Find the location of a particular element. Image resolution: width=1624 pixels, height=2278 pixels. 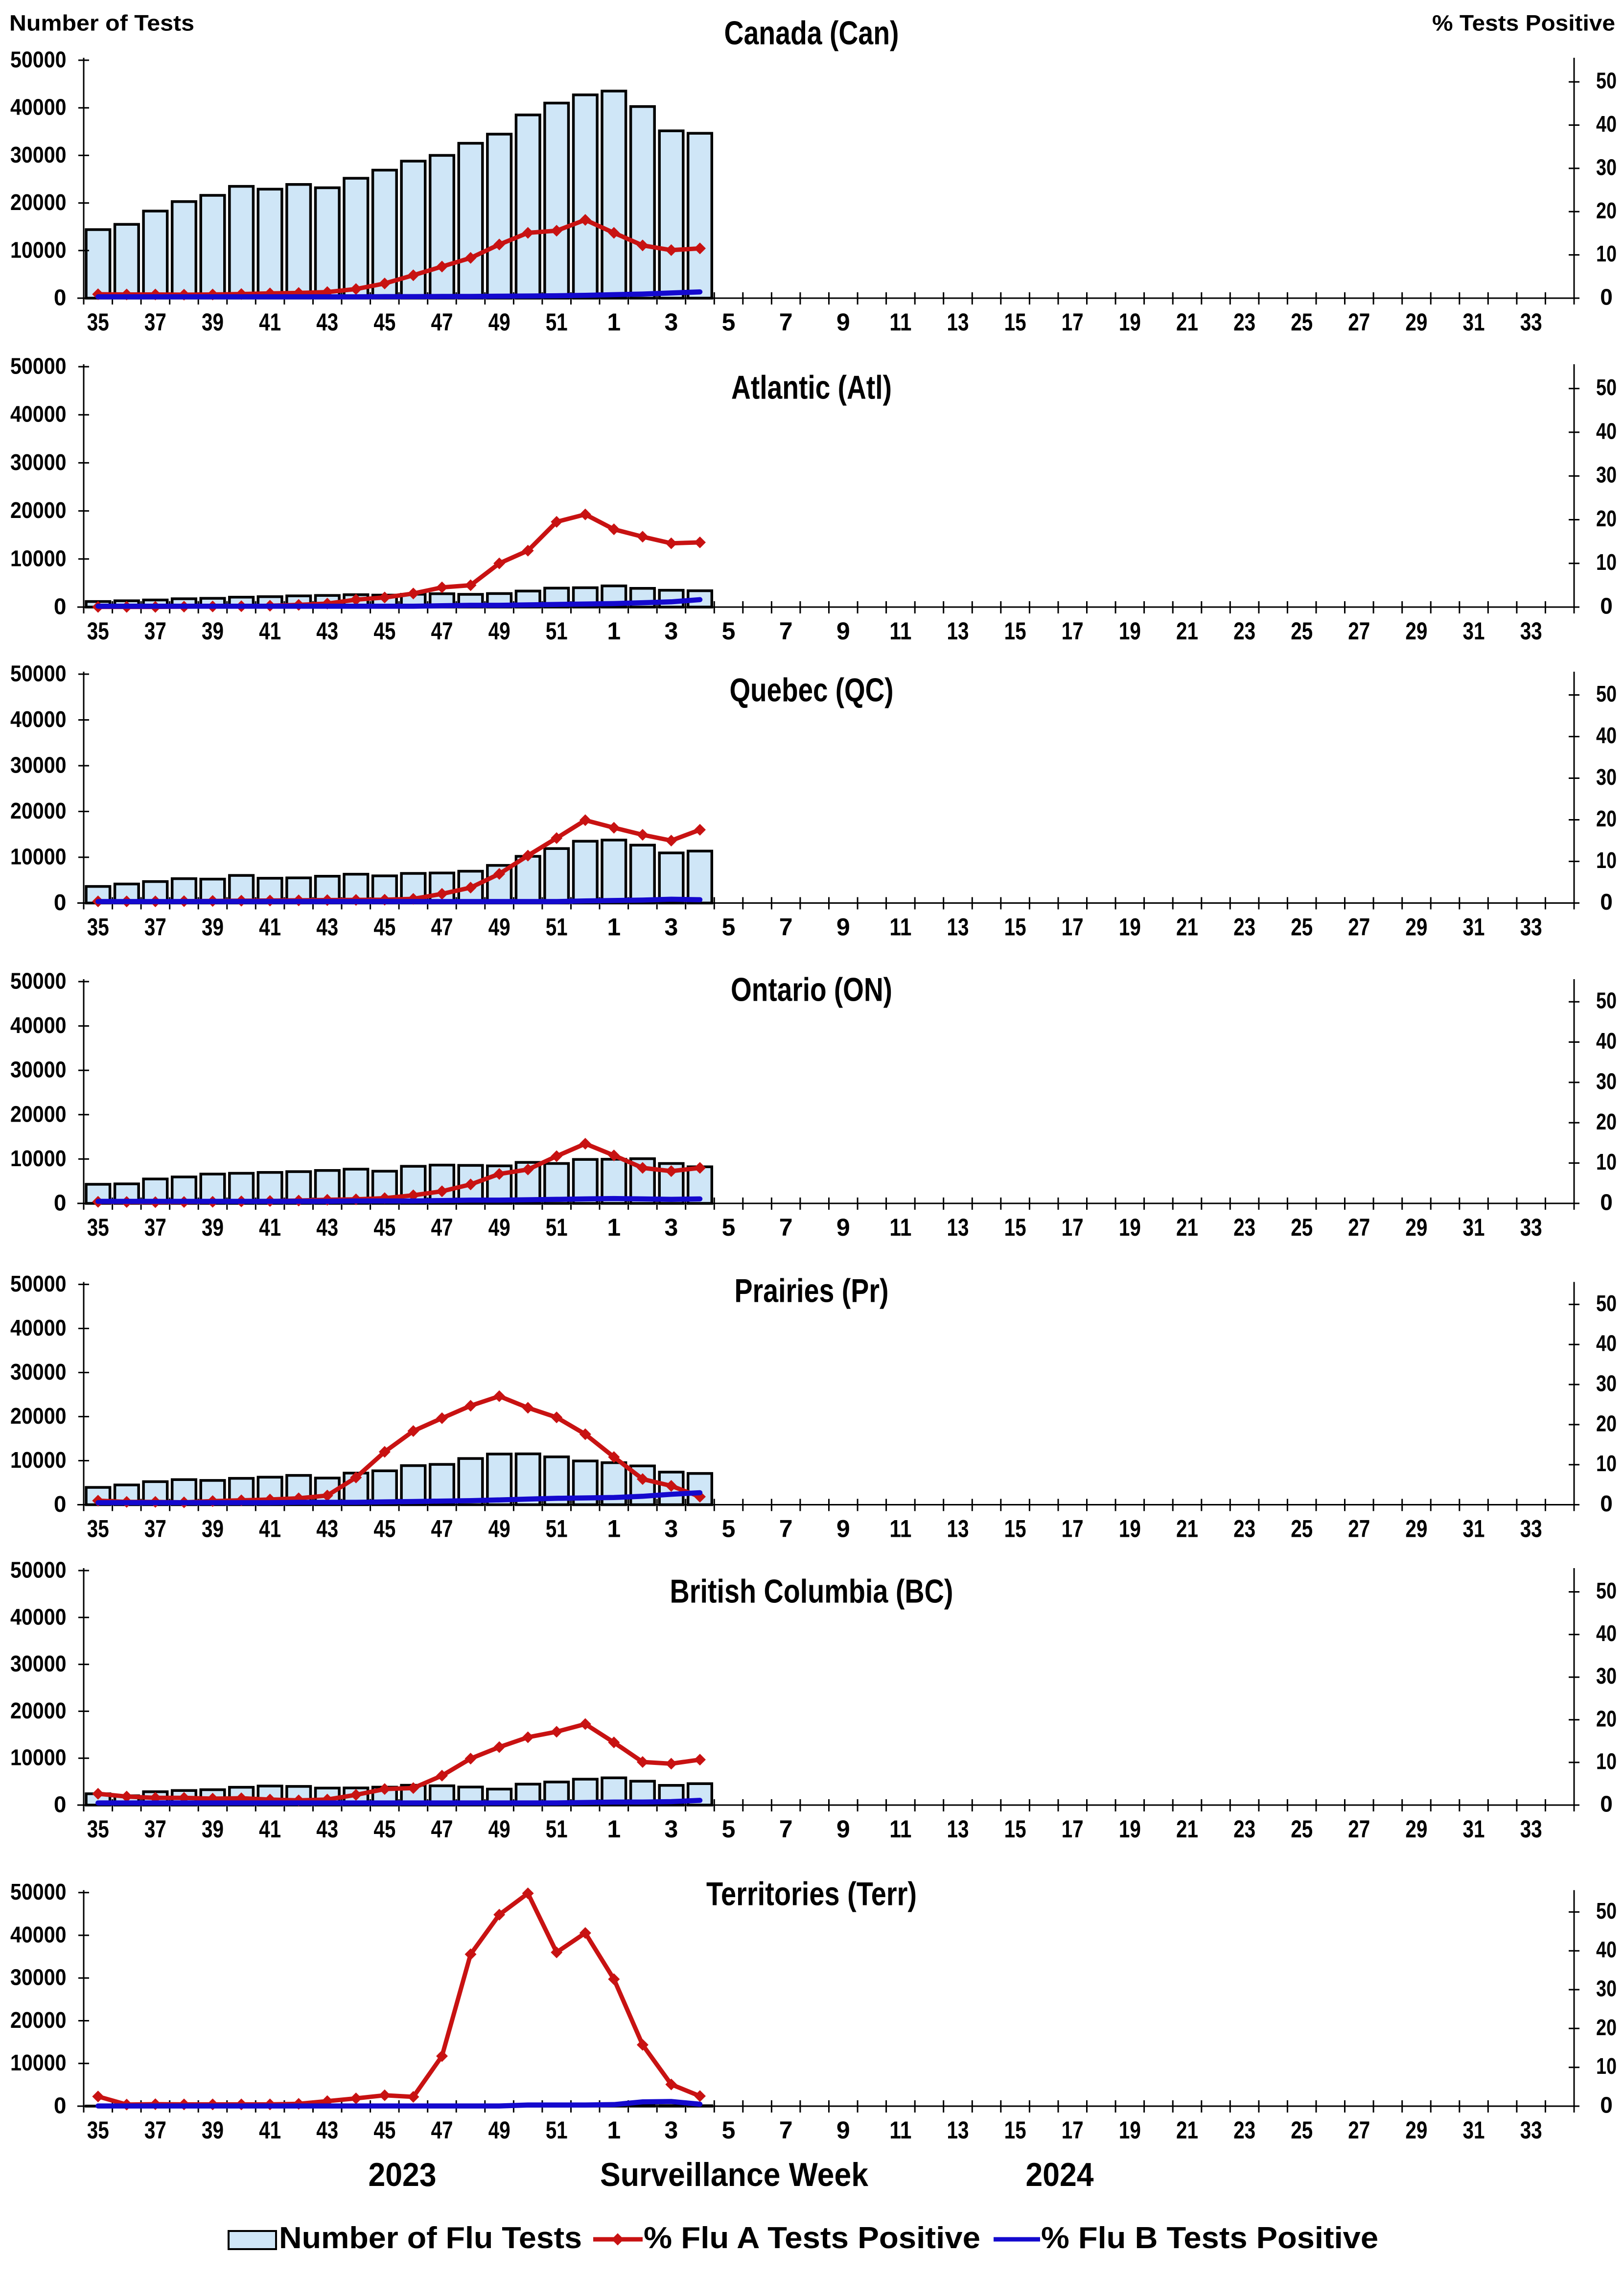

svg-text: 3 is located at coordinates (671, 322).